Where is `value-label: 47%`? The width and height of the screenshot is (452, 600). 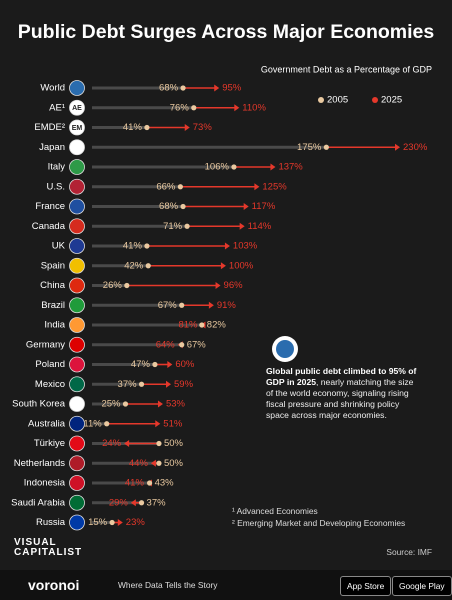
value-label: 47% is located at coordinates (141, 364).